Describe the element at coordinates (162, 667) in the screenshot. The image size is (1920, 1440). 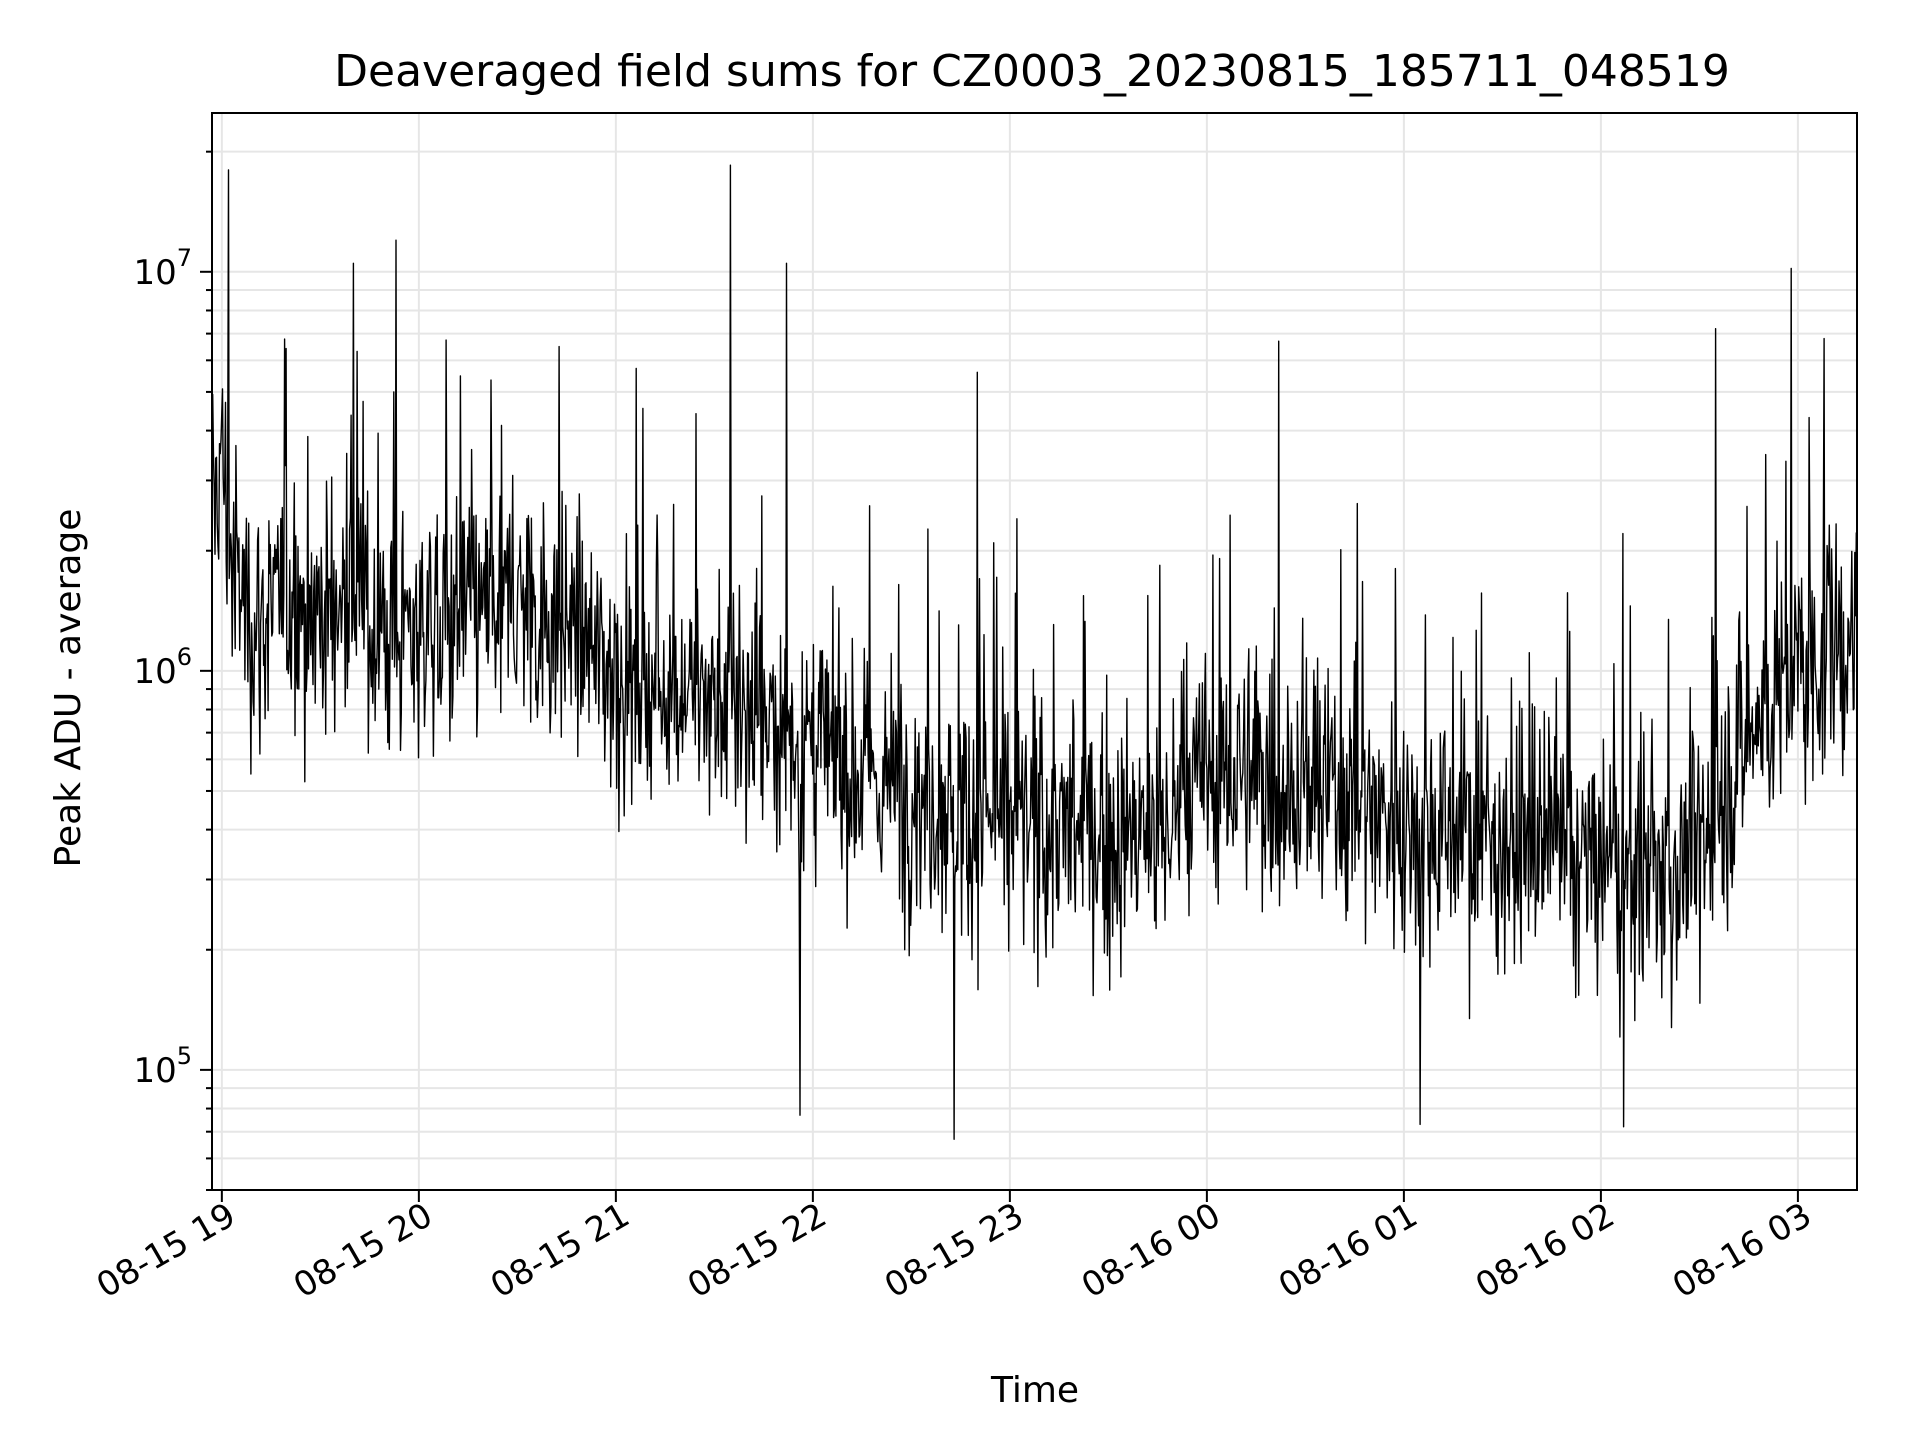
I see `y-tick-label: 10⁶` at that location.